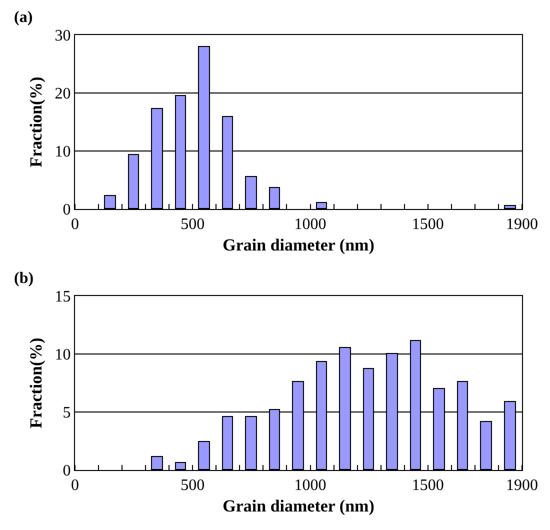  What do you see at coordinates (24, 278) in the screenshot?
I see `chart-title: (b)` at bounding box center [24, 278].